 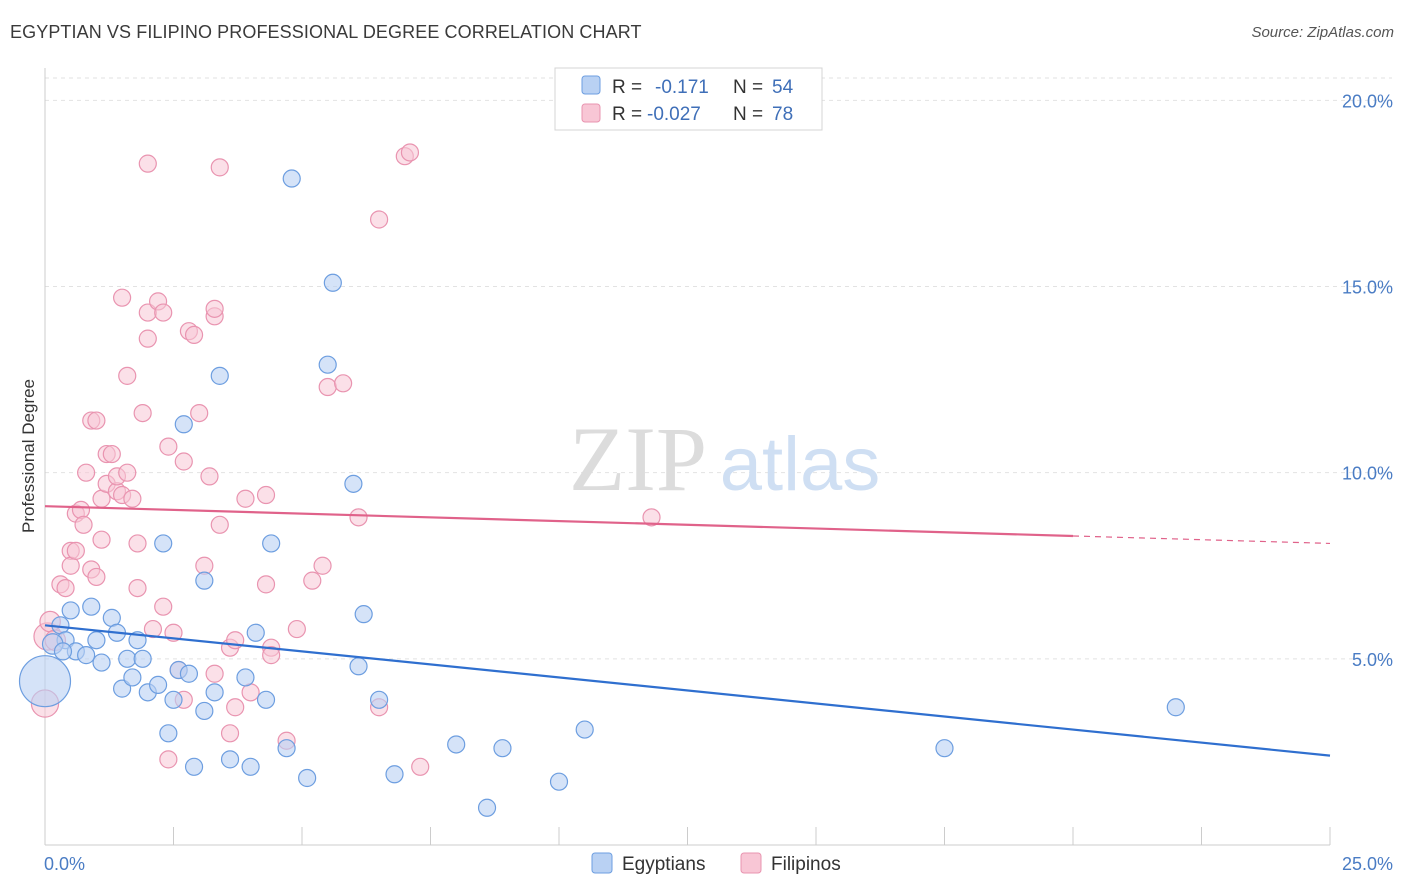 I want to click on y-tick-label: 10.0%, so click(x=1367, y=474).